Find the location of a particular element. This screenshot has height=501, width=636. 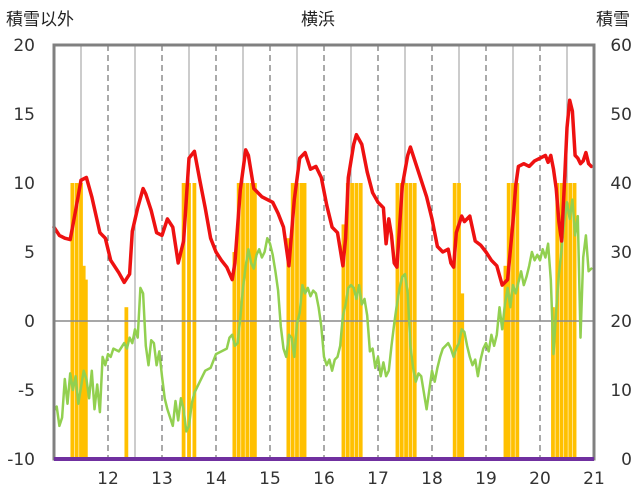

left-tick-label: -10 is located at coordinates (21, 460).